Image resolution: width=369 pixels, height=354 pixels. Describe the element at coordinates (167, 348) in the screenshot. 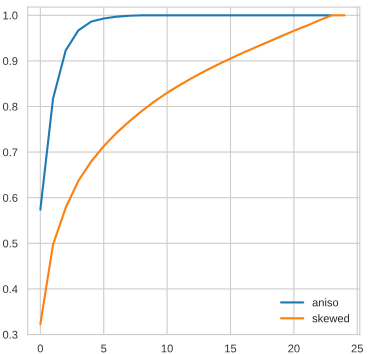

I see `x-tick-label: 10` at that location.